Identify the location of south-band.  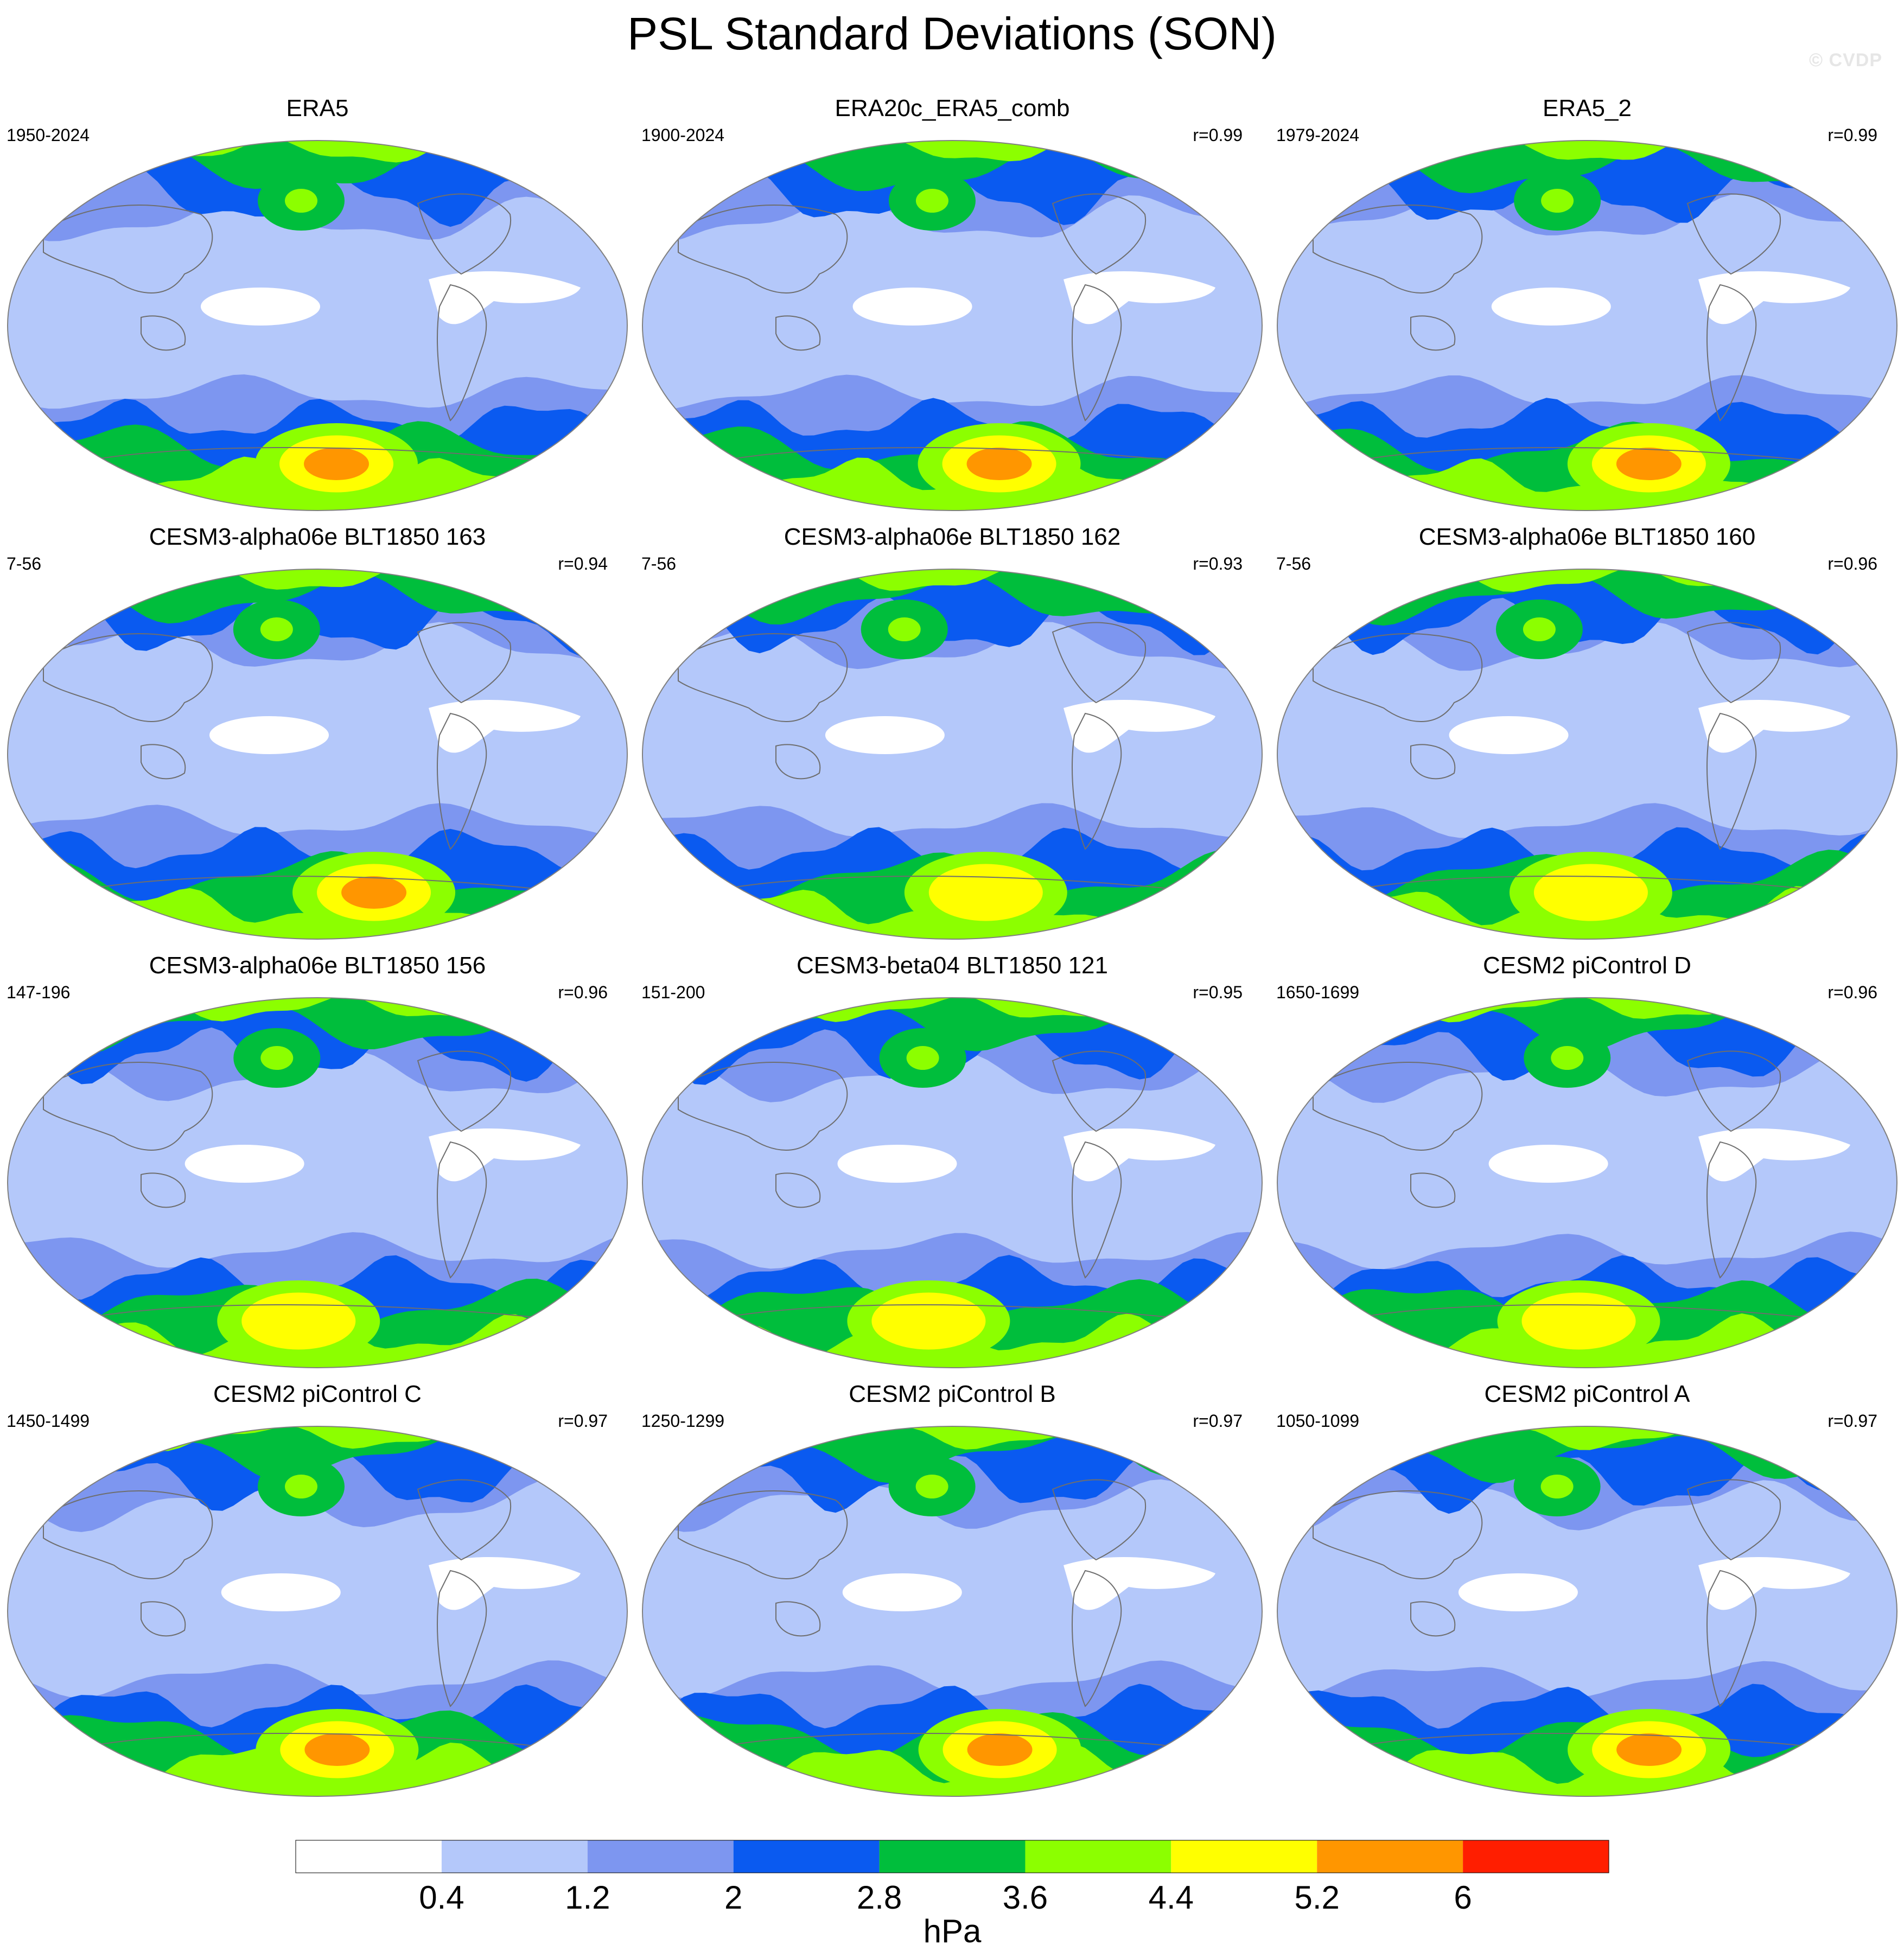
(1587, 483).